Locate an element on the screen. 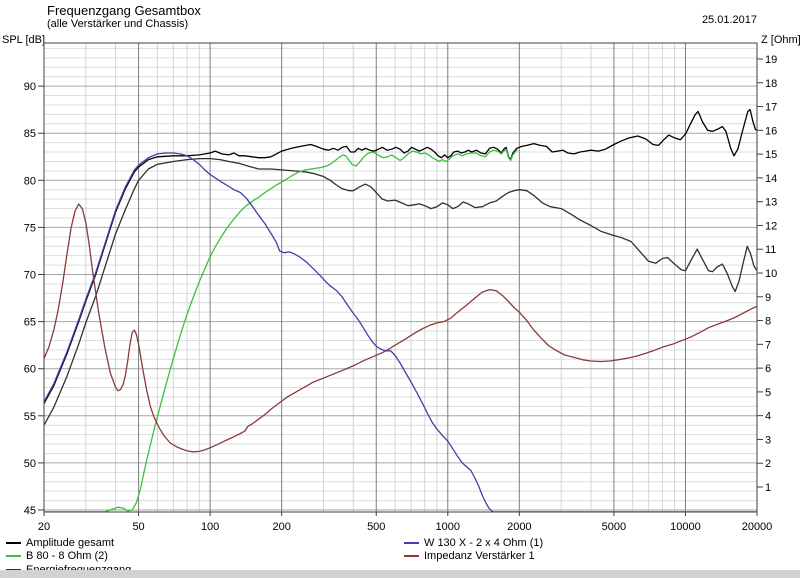 The width and height of the screenshot is (800, 578). freq-tick-label: 50 is located at coordinates (138, 527).